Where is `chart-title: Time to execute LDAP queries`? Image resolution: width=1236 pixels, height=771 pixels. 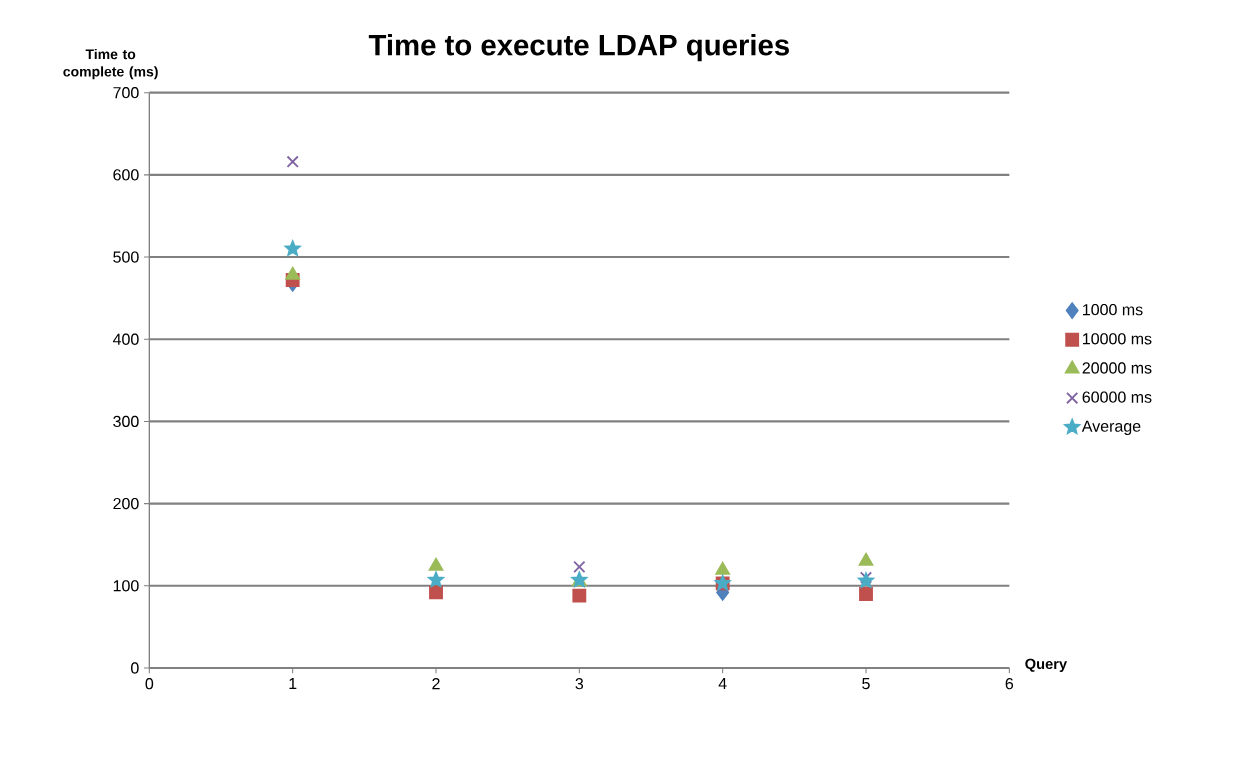
chart-title: Time to execute LDAP queries is located at coordinates (578, 48).